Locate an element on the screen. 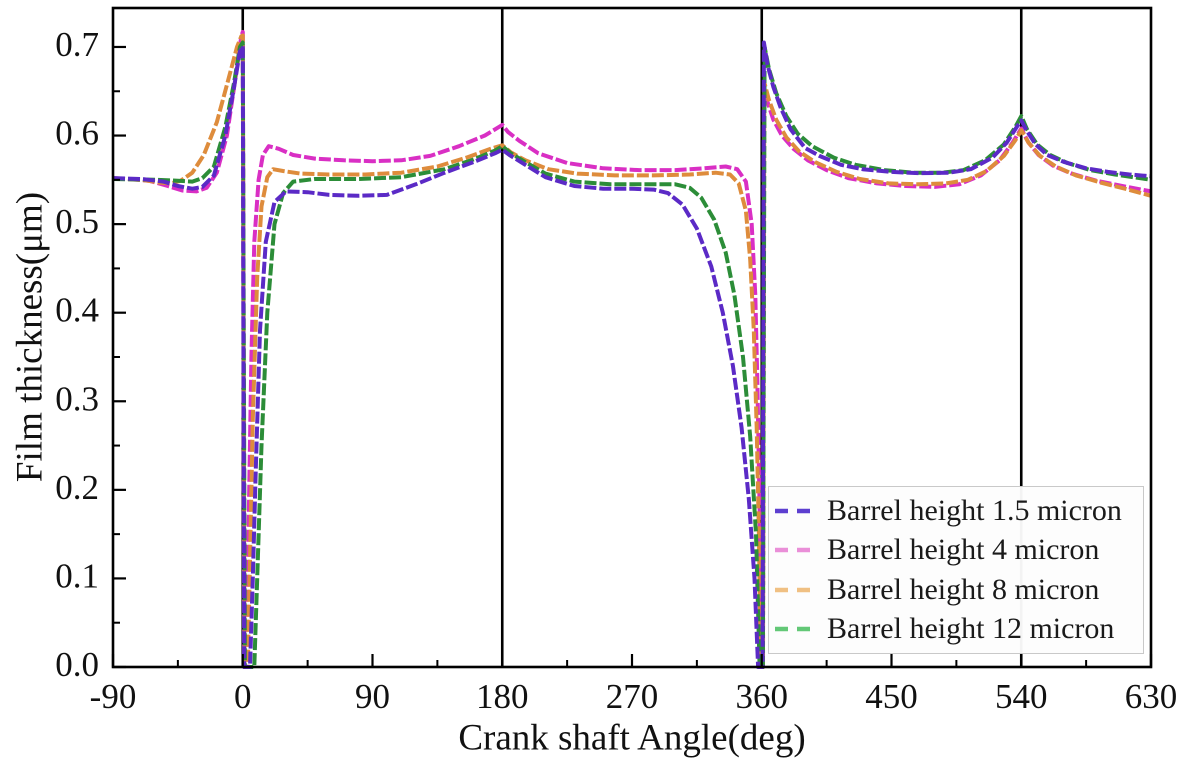  y-tick-label: 0.2 is located at coordinates (77, 487).